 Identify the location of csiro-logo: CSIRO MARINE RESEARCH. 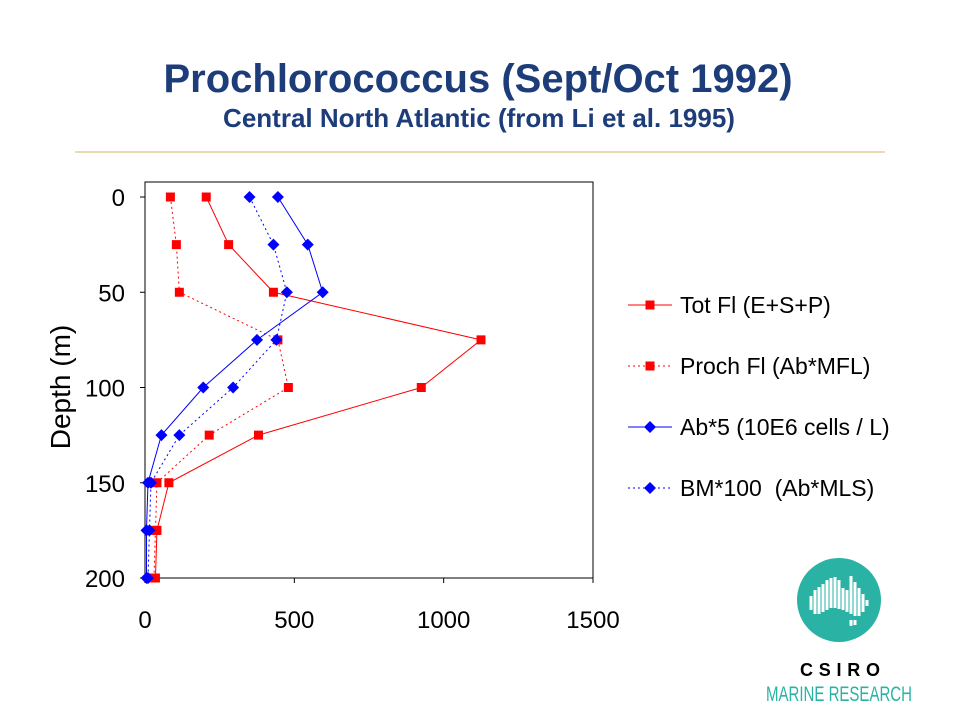
(839, 632).